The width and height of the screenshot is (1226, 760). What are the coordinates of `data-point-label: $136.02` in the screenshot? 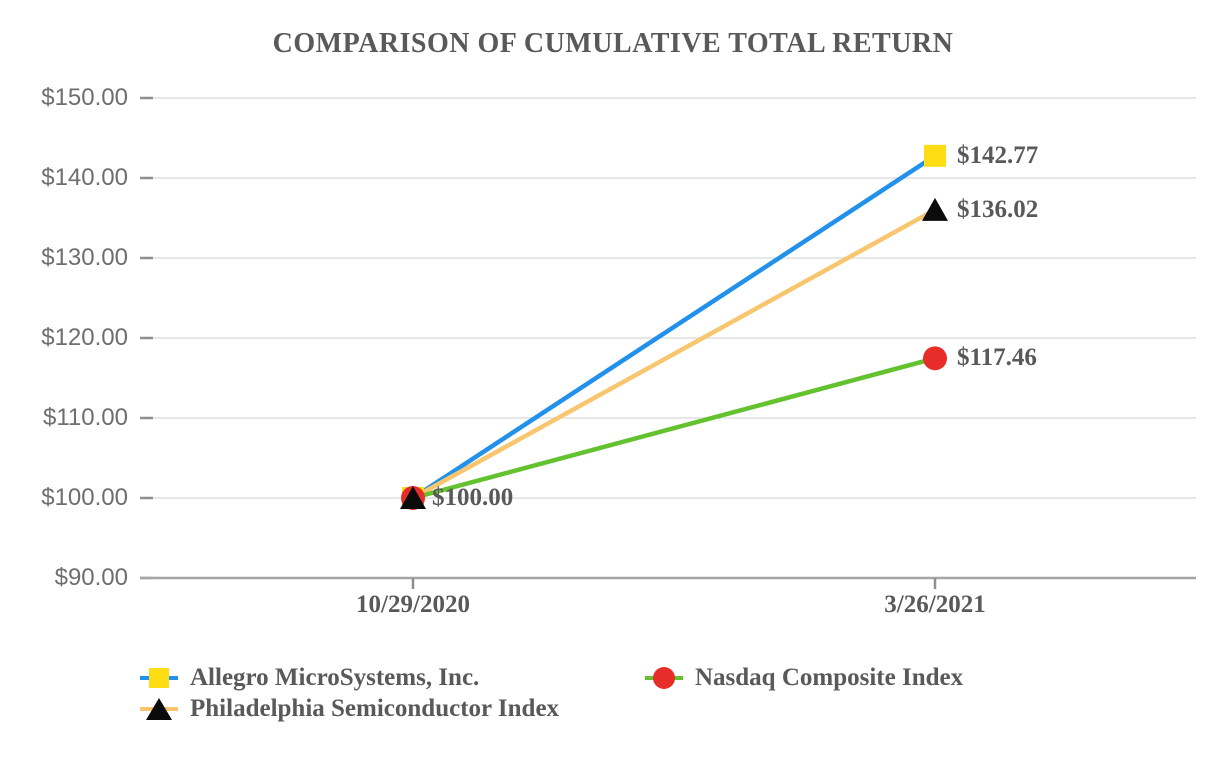 It's located at (998, 209).